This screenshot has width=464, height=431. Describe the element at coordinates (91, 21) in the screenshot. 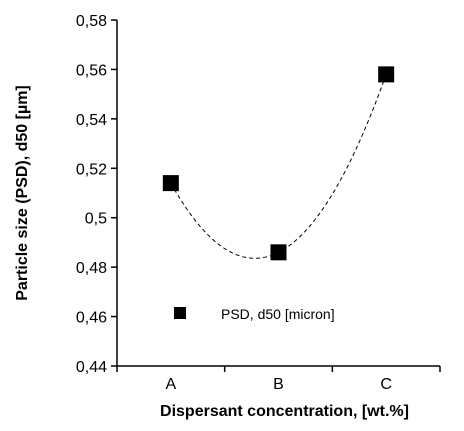

I see `y-tick-label: 0,58` at that location.